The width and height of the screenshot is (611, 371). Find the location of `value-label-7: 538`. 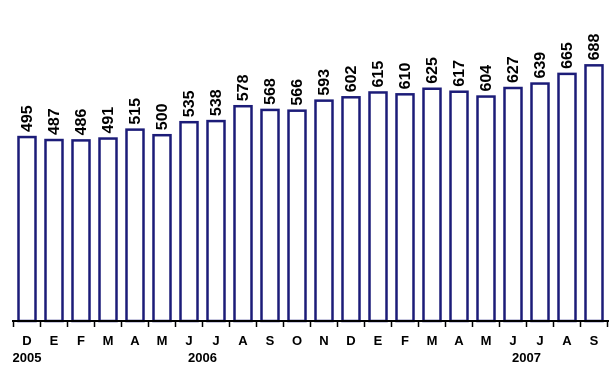

value-label-7: 538 is located at coordinates (216, 102).